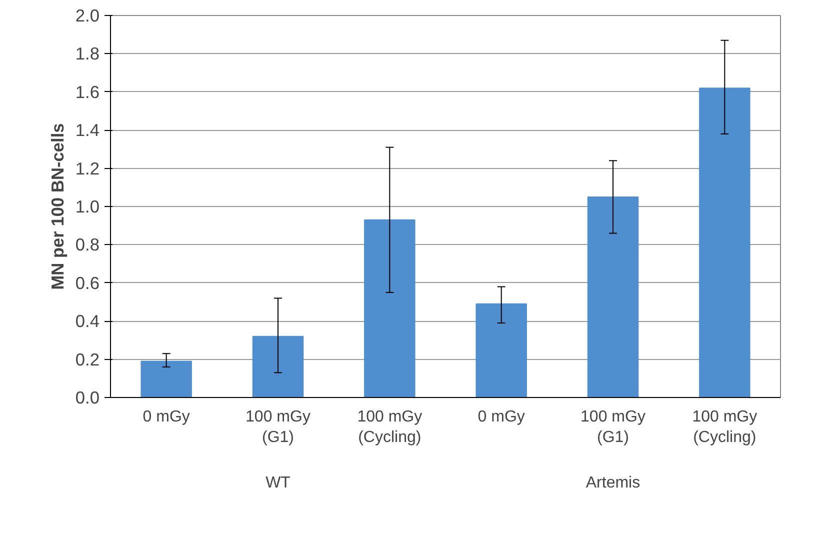 The height and width of the screenshot is (547, 830). What do you see at coordinates (613, 483) in the screenshot?
I see `text: Artemis` at bounding box center [613, 483].